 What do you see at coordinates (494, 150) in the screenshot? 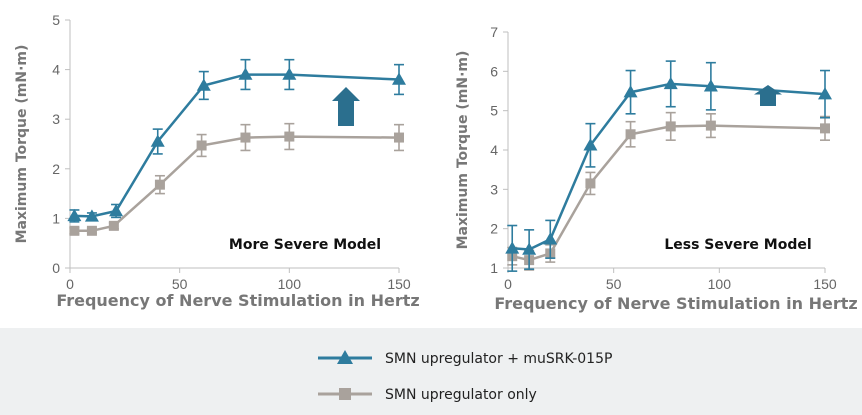
I see `less-severe-y-tick-label: 4` at bounding box center [494, 150].